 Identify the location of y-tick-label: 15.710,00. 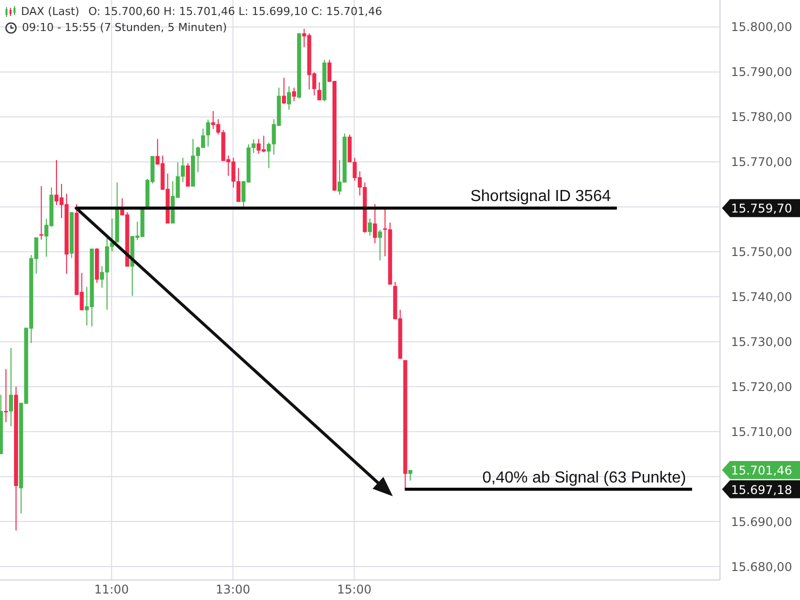
(761, 431).